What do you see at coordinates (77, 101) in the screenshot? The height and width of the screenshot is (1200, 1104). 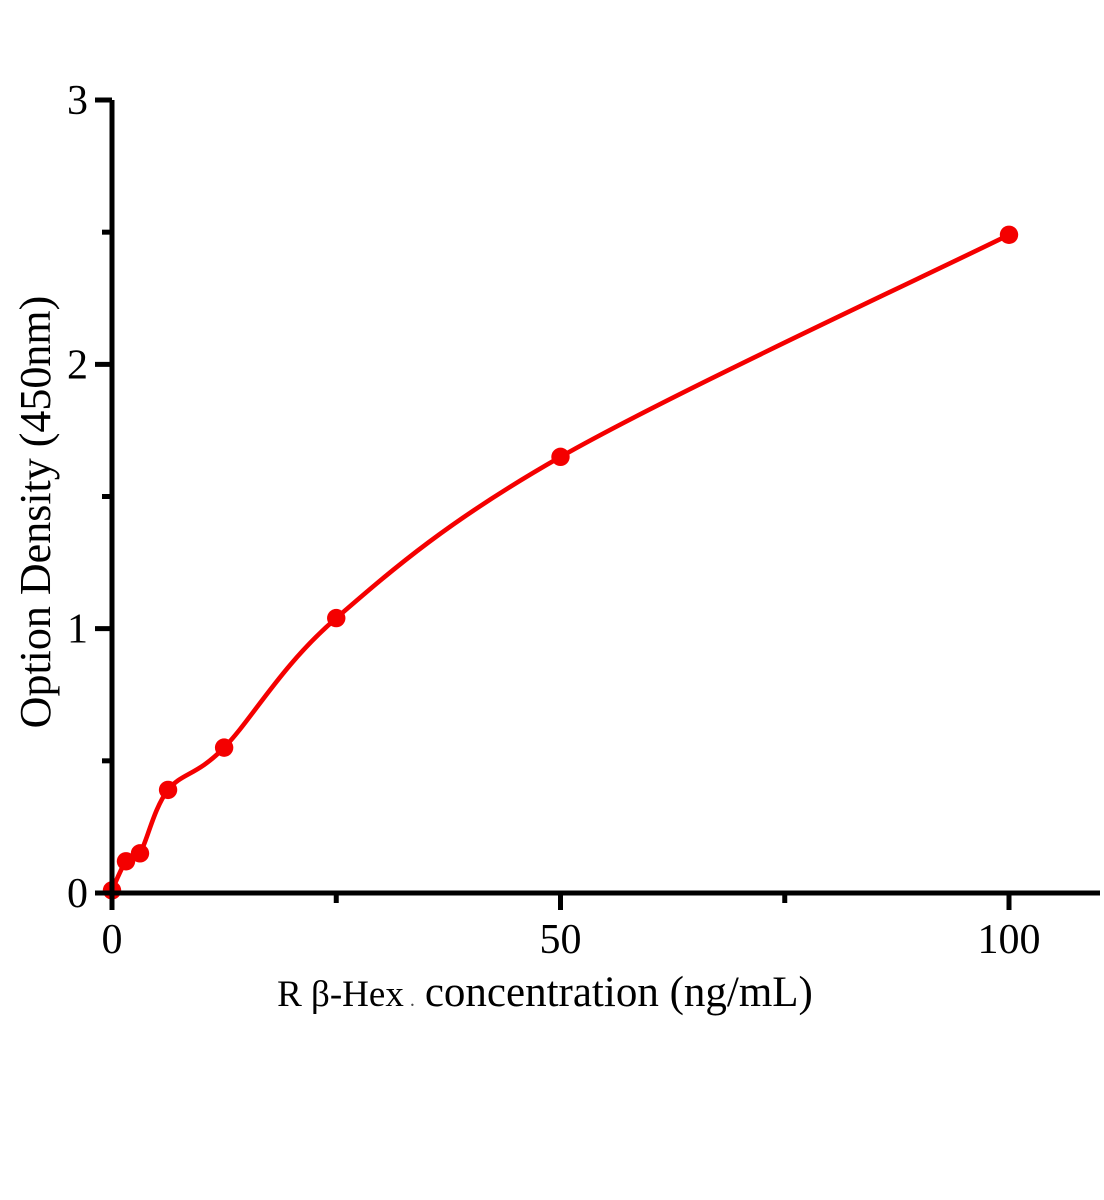 I see `y-tick-label: 3` at bounding box center [77, 101].